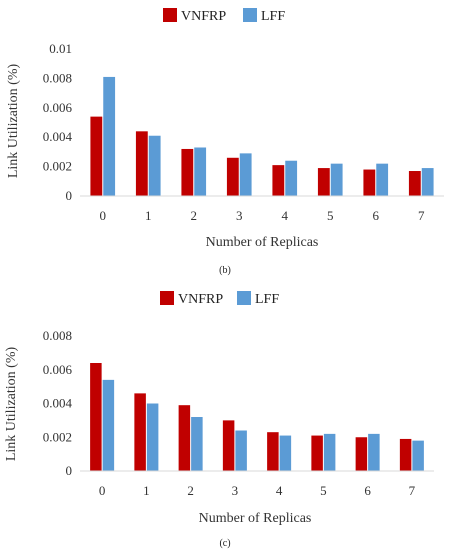 Image resolution: width=451 pixels, height=550 pixels. What do you see at coordinates (257, 417) in the screenshot?
I see `bars` at bounding box center [257, 417].